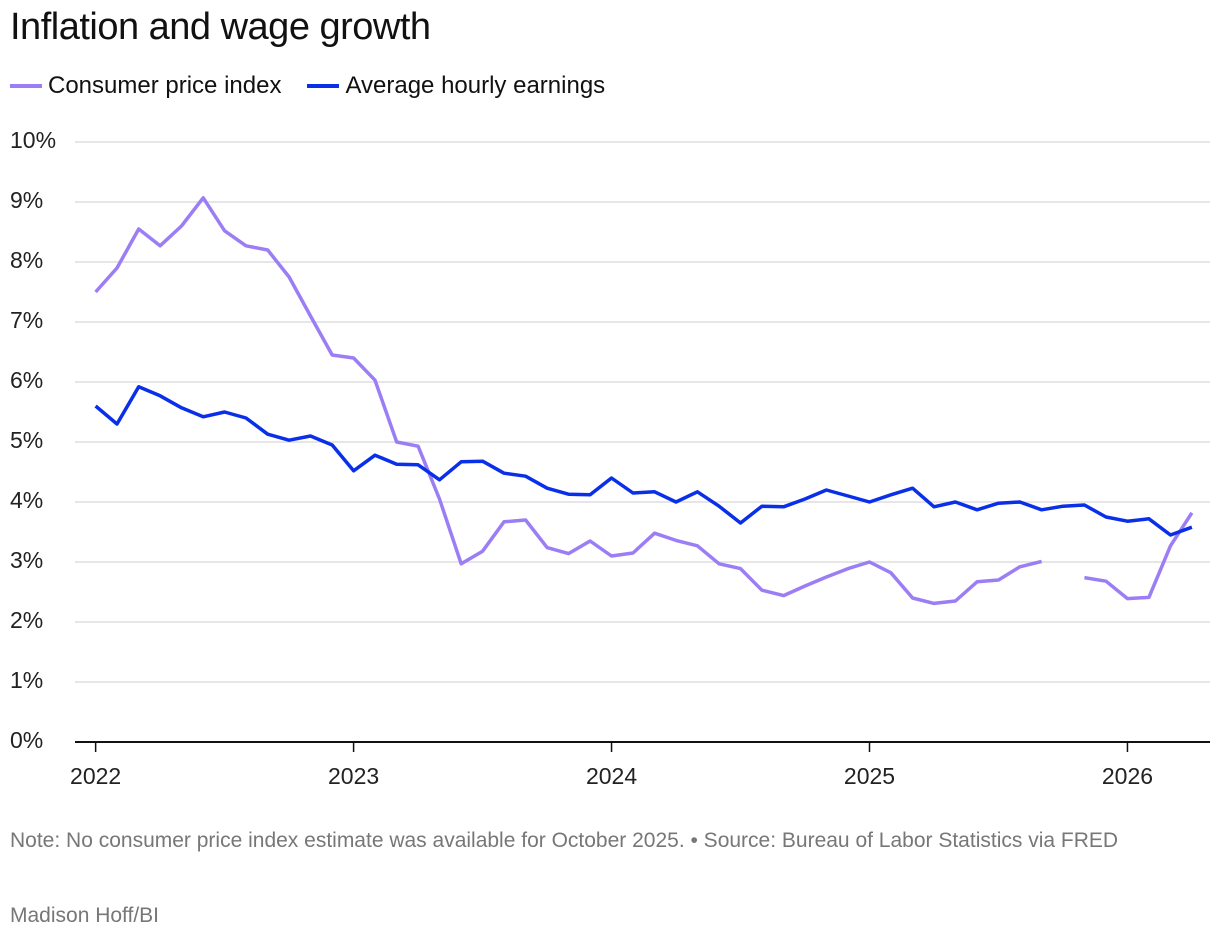 Image resolution: width=1220 pixels, height=944 pixels. I want to click on y-tick-label: 6%, so click(26, 380).